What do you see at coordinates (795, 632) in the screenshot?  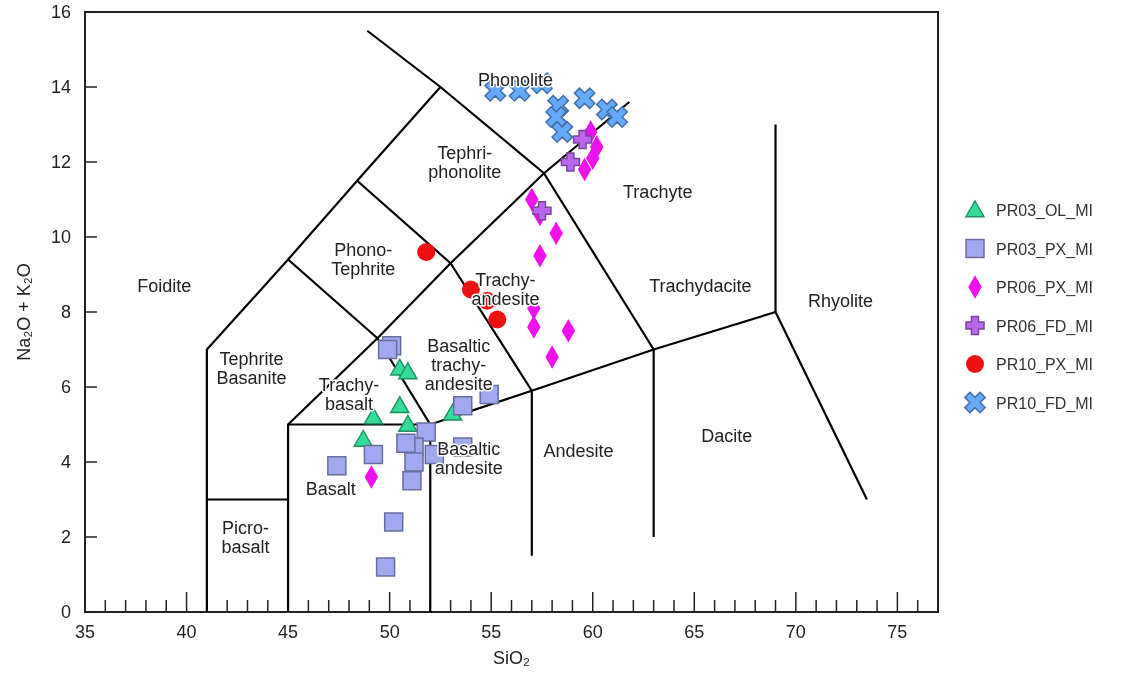 I see `x-tick-label: 70` at bounding box center [795, 632].